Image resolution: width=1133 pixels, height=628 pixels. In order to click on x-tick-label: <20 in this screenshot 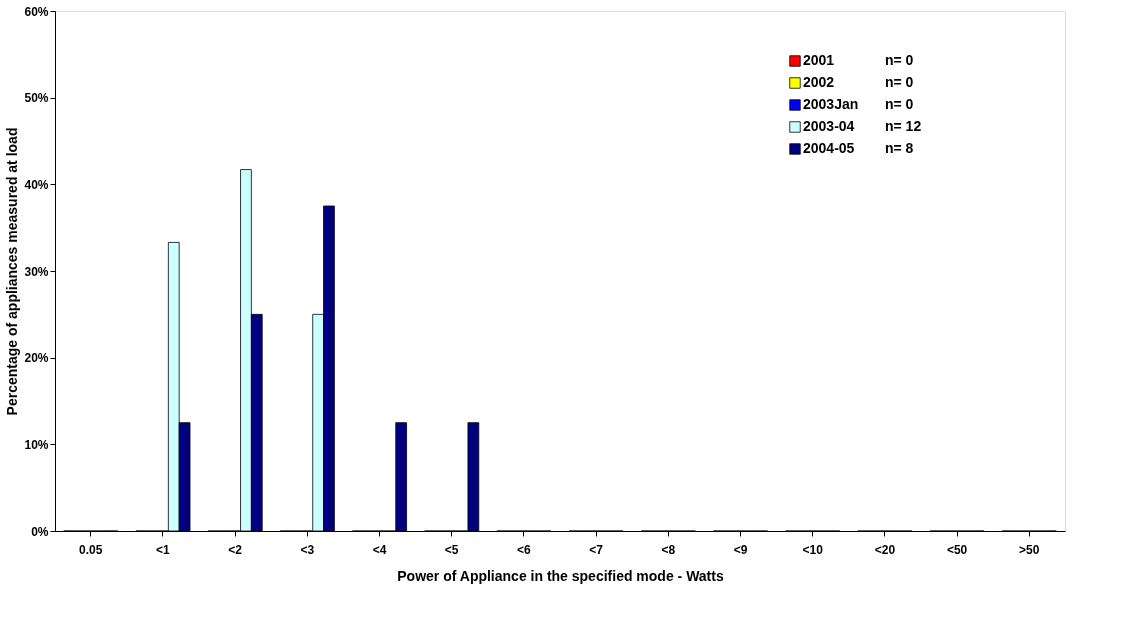, I will do `click(885, 549)`.